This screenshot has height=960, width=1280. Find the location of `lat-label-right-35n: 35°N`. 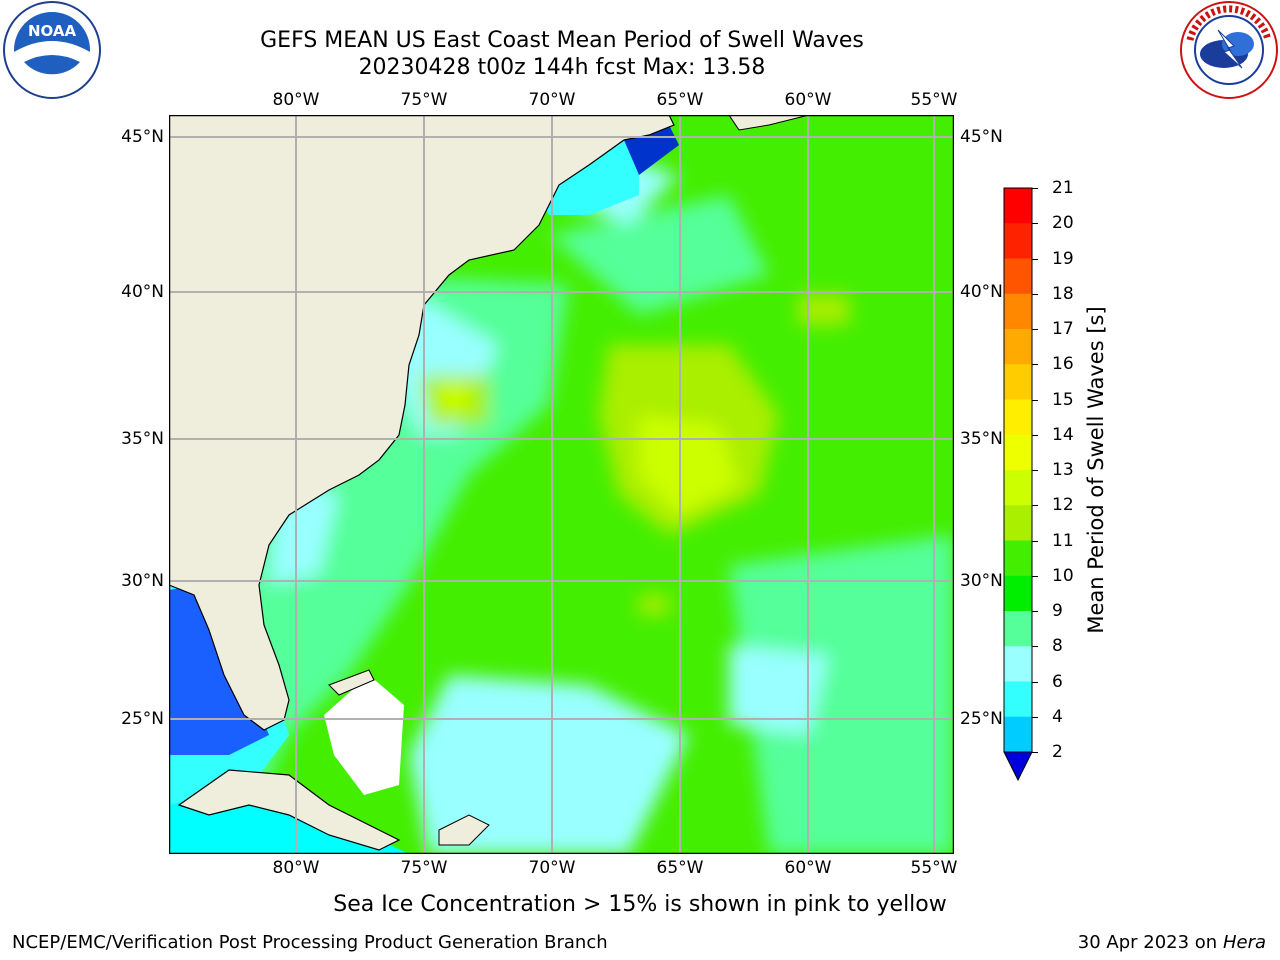

lat-label-right-35n: 35°N is located at coordinates (981, 439).